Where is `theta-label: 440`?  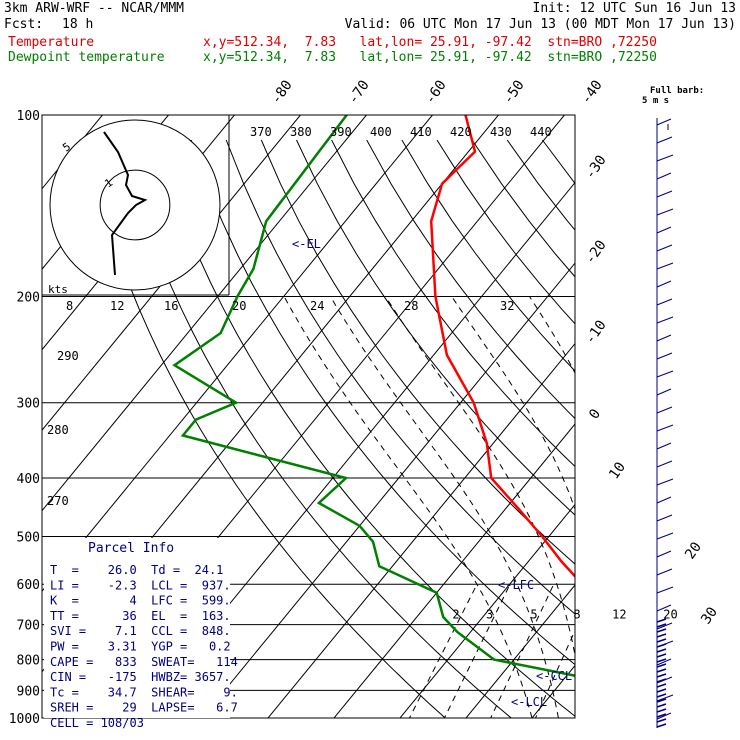 theta-label: 440 is located at coordinates (541, 132).